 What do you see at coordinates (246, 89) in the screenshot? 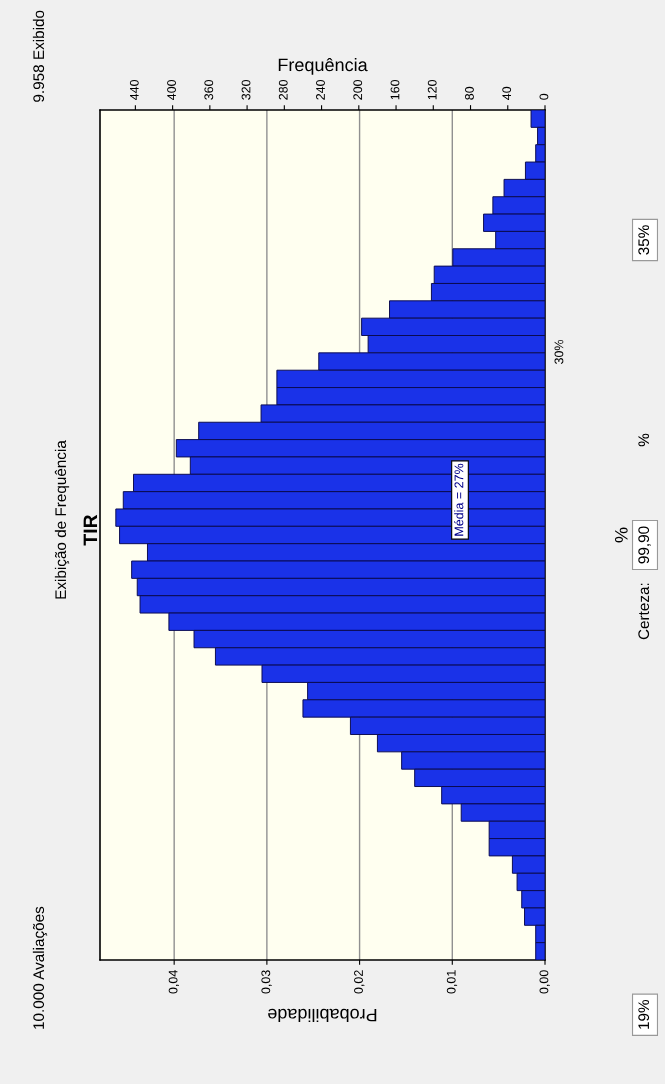
I see `x2-tick-label: 320` at bounding box center [246, 89].